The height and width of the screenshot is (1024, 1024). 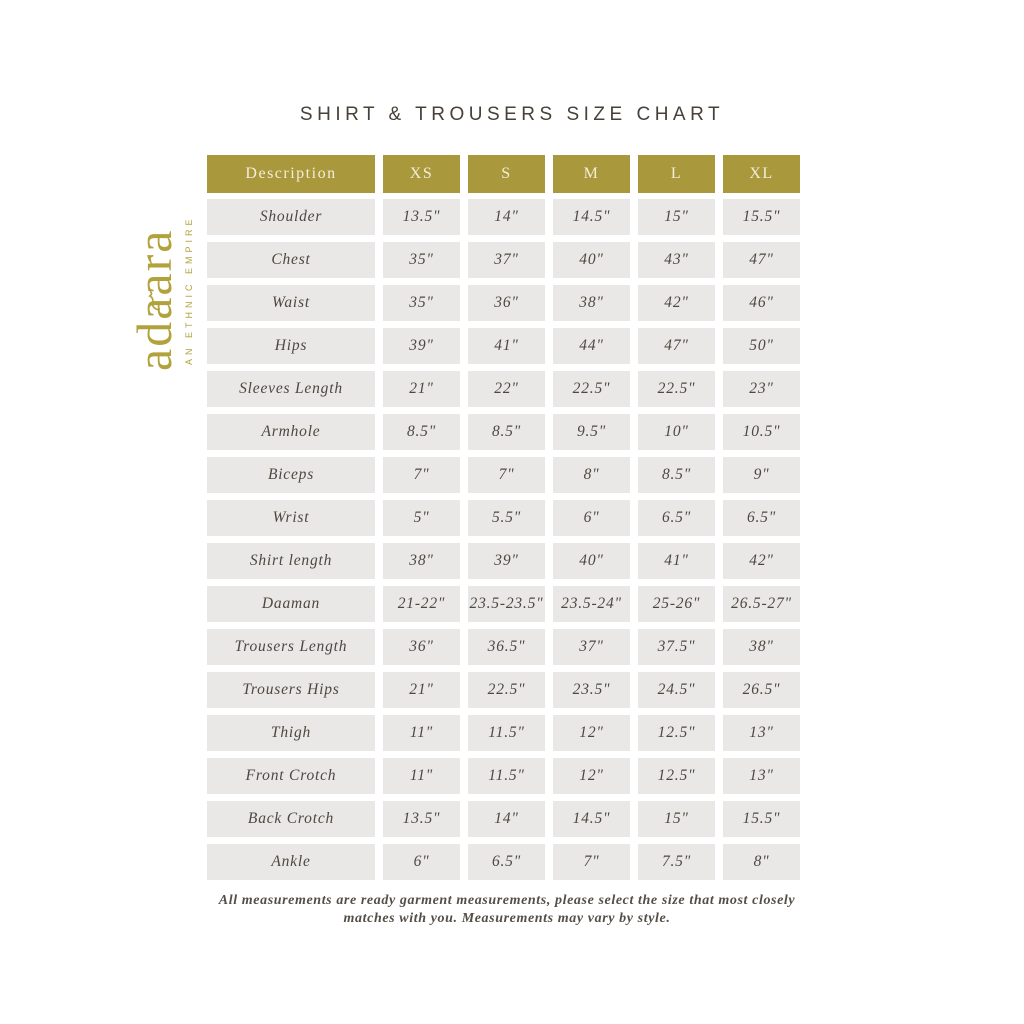 What do you see at coordinates (421, 862) in the screenshot?
I see `size-value: 6"` at bounding box center [421, 862].